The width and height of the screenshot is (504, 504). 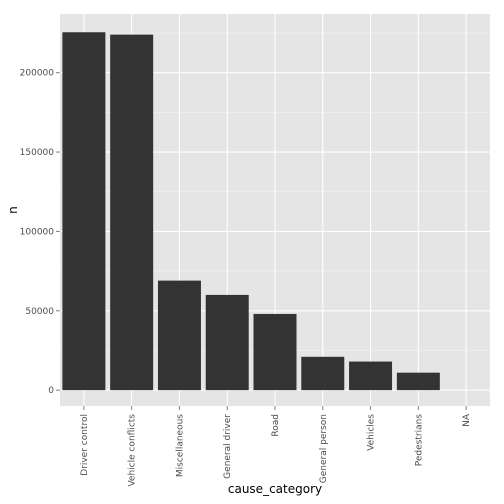 I want to click on x-tick-label: General person, so click(x=324, y=448).